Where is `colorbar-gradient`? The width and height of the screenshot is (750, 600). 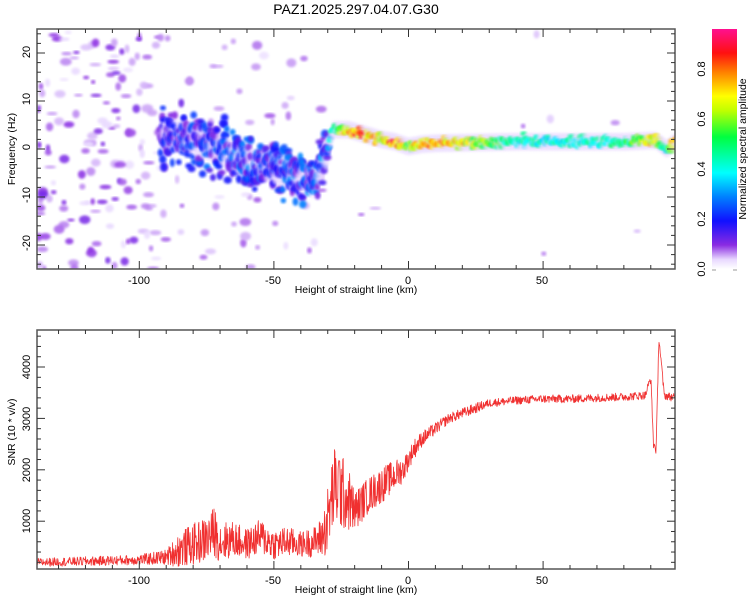 colorbar-gradient is located at coordinates (724, 149).